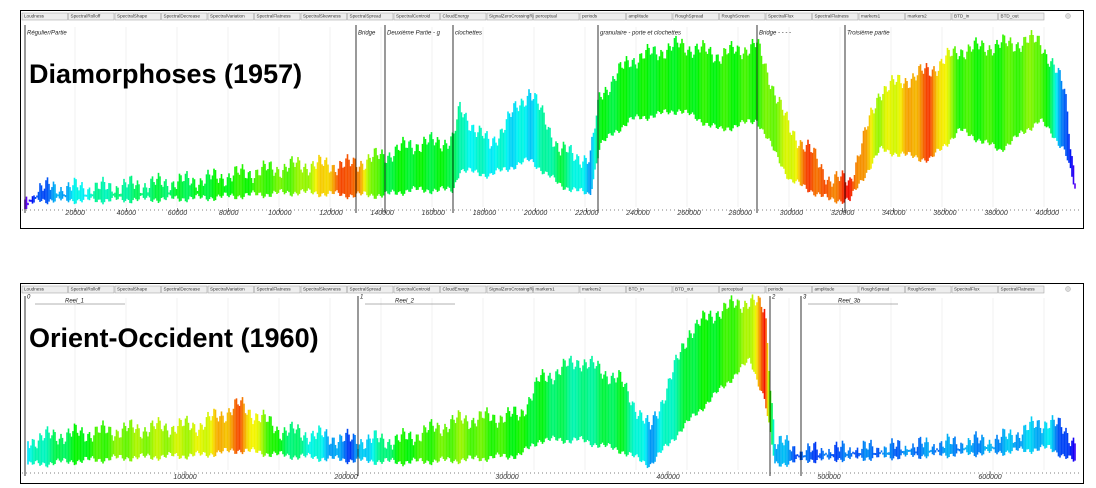 The width and height of the screenshot is (1096, 488). Describe the element at coordinates (456, 289) in the screenshot. I see `tab-label: CloudEnergy` at that location.